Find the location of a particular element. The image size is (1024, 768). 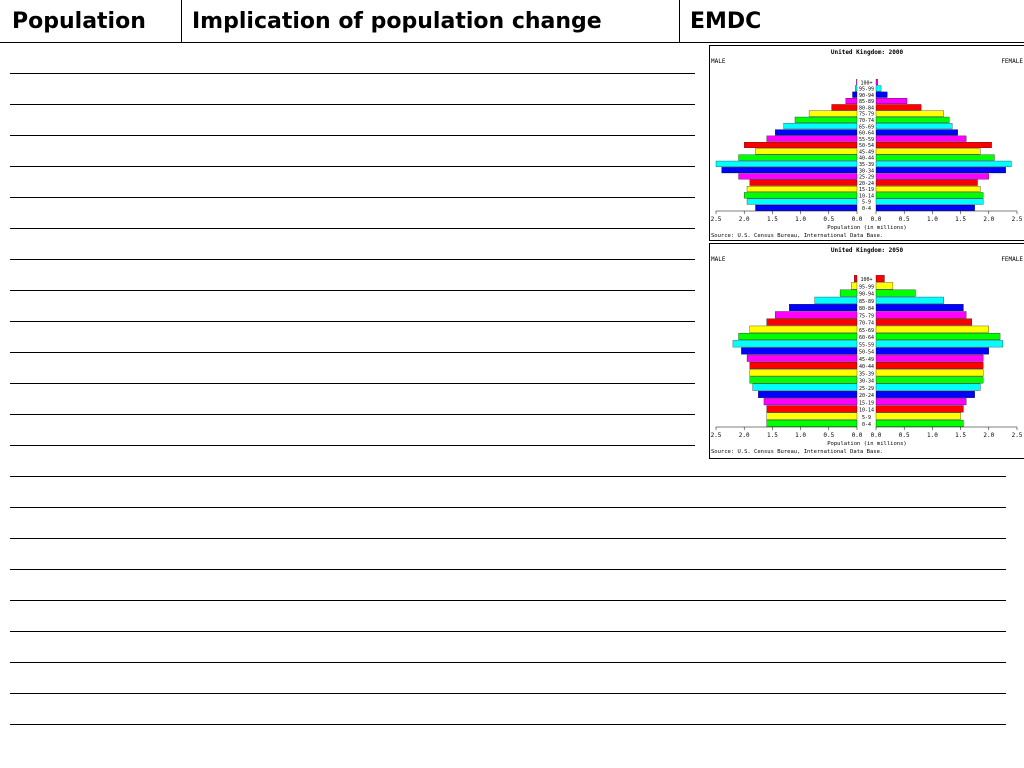

age-label: 20-24 is located at coordinates (866, 396).